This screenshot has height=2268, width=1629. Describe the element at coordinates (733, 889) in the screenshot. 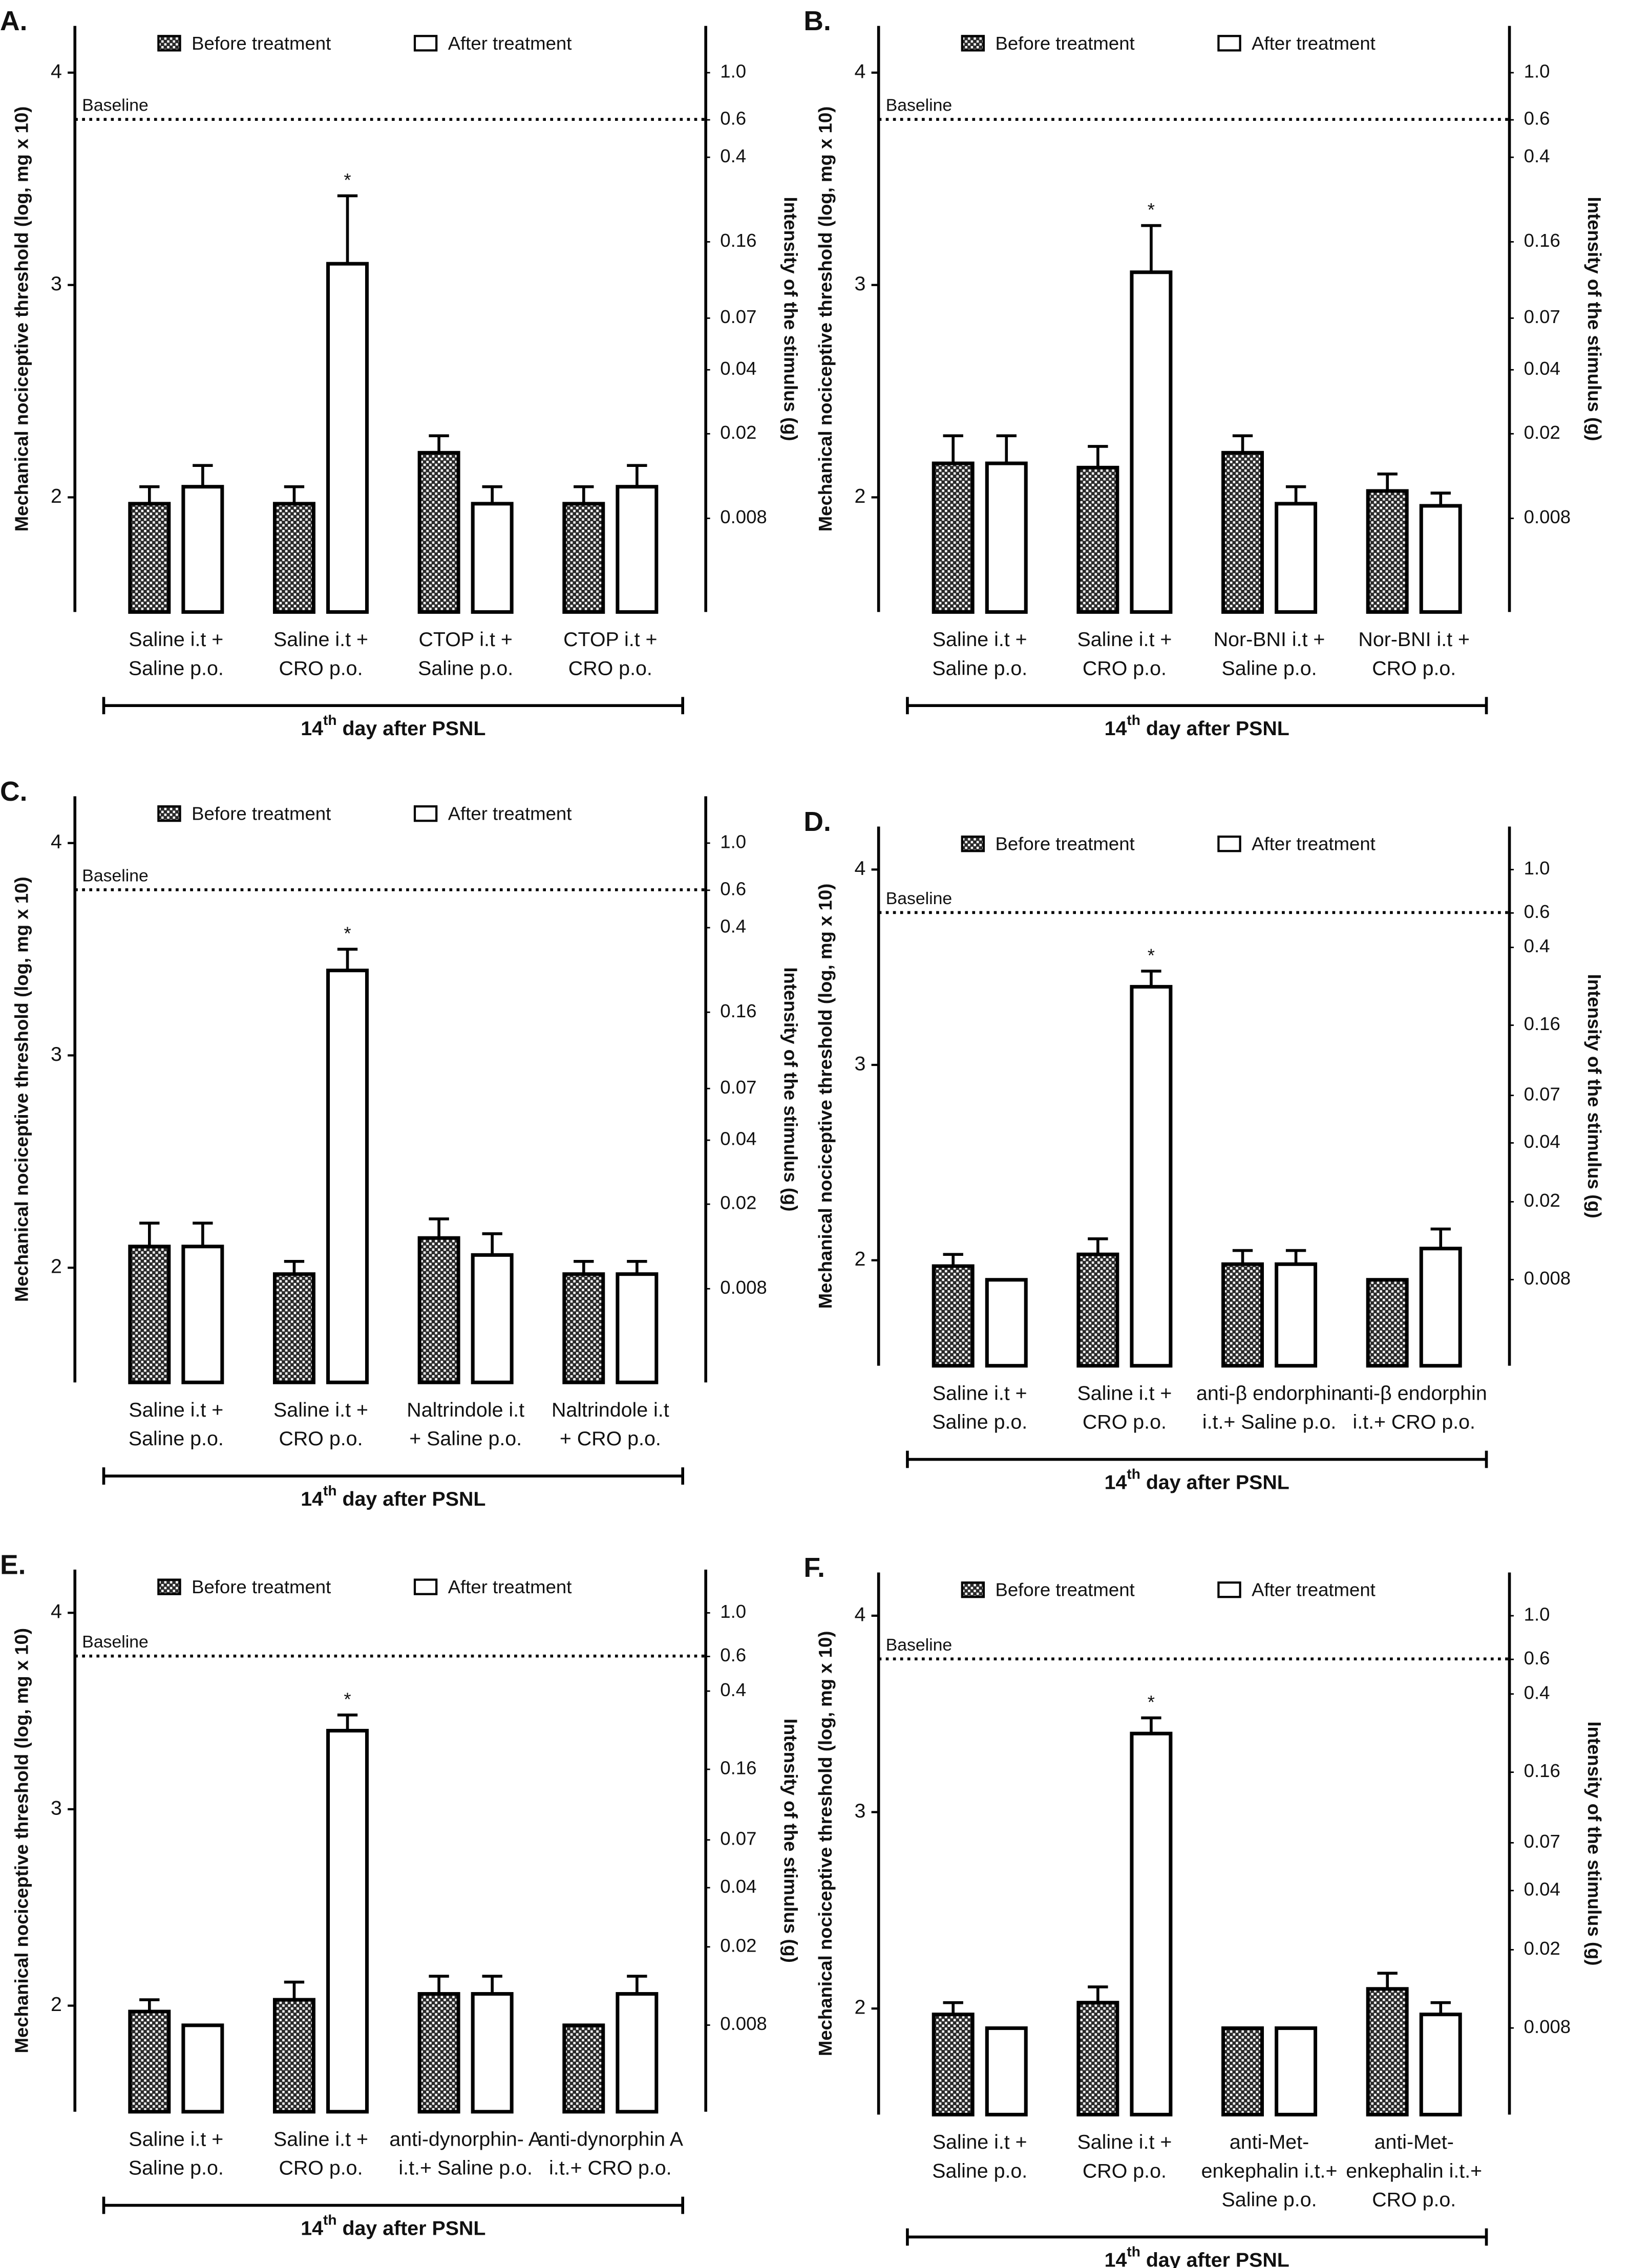

I see `y2-tick-label: 0.6` at that location.